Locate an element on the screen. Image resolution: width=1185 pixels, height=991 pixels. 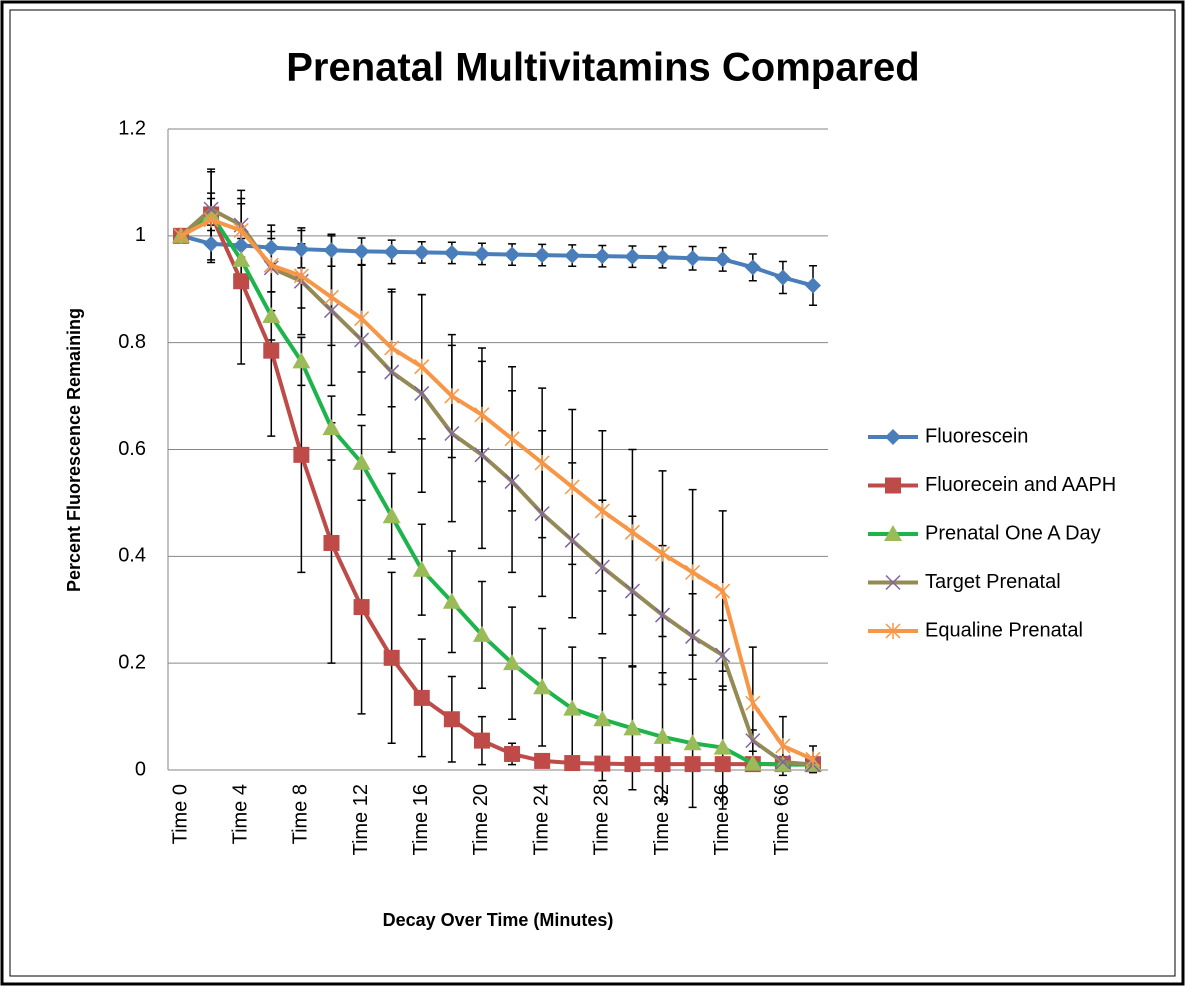
y-tick-label: 1.2 is located at coordinates (132, 128).